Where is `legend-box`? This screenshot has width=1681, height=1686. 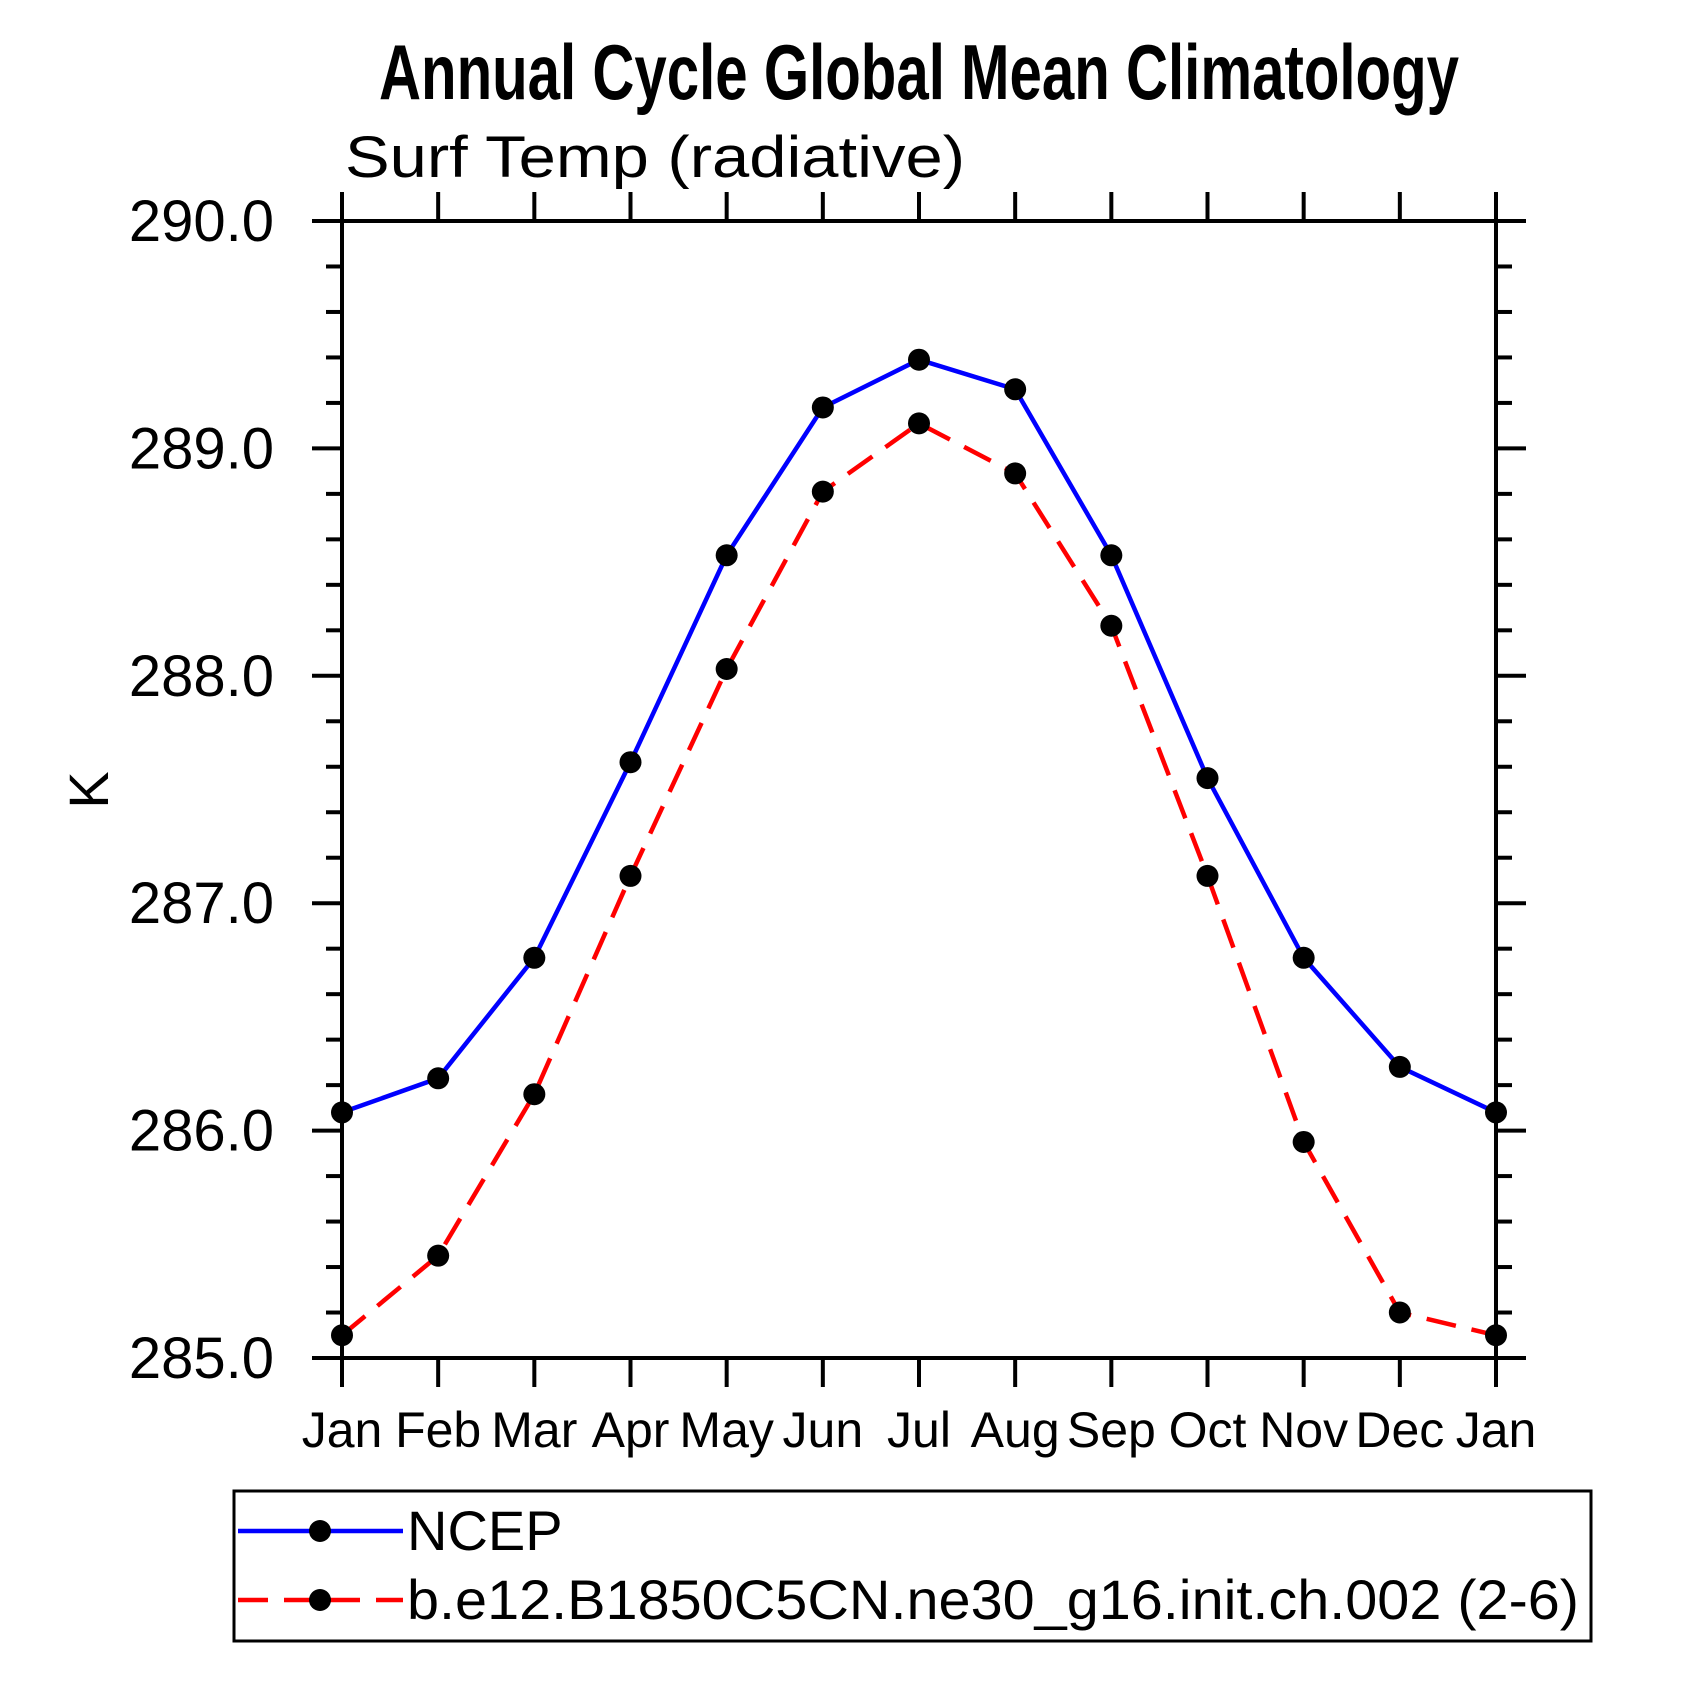
legend-box is located at coordinates (912, 1566).